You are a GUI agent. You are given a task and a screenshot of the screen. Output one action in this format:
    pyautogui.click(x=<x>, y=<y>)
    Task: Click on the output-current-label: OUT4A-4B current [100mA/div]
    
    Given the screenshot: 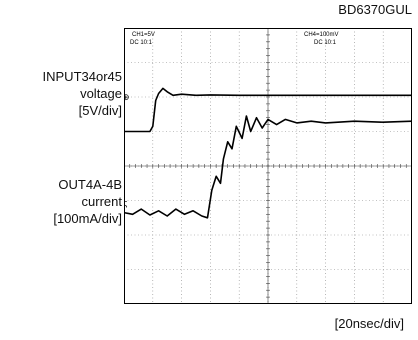 What is the action you would take?
    pyautogui.click(x=87, y=201)
    